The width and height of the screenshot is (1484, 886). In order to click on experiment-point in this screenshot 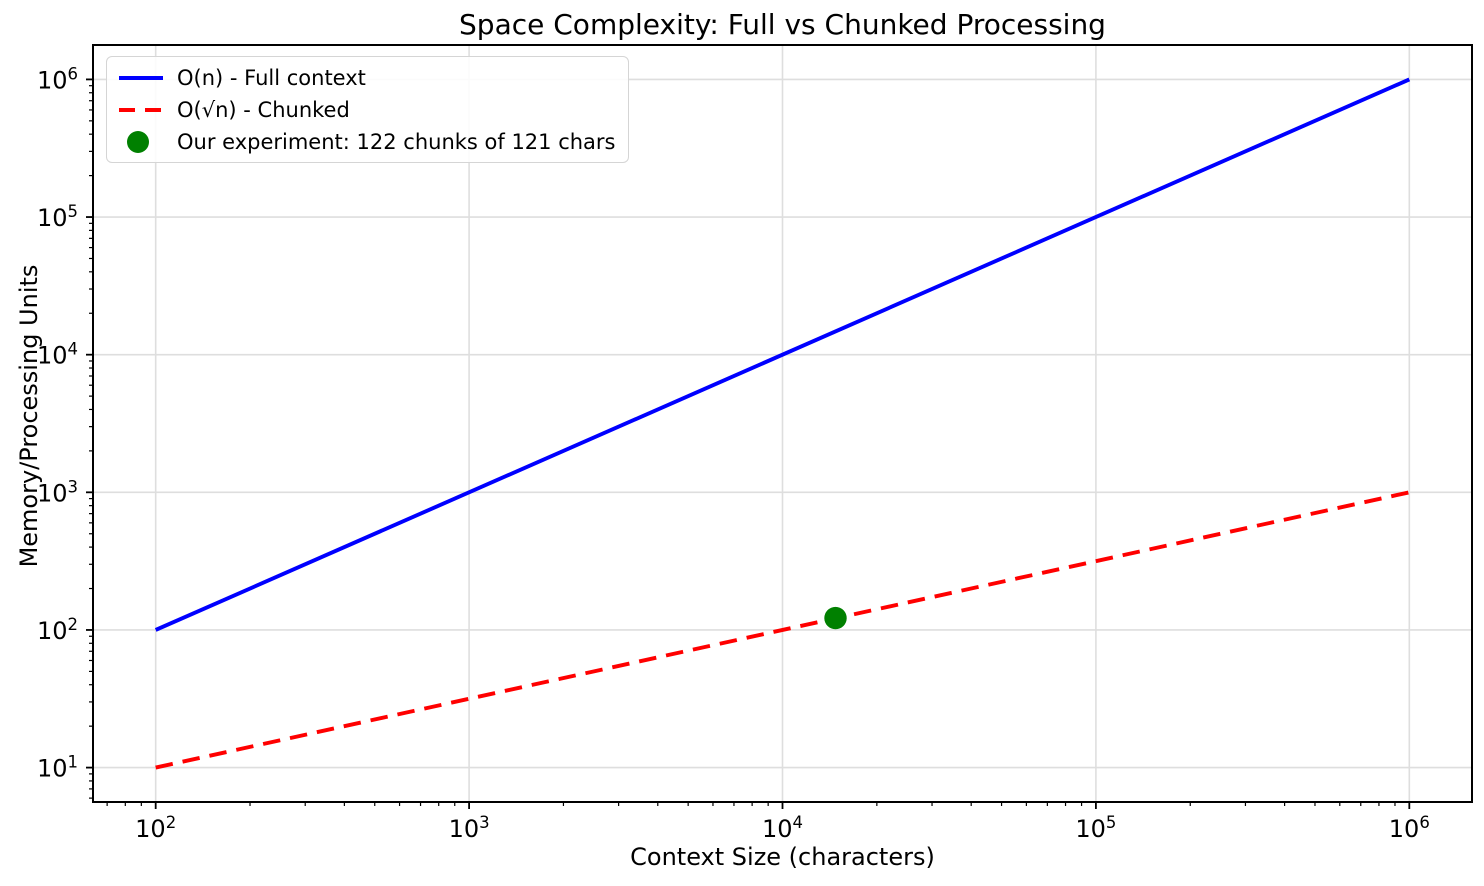, I will do `click(835, 618)`.